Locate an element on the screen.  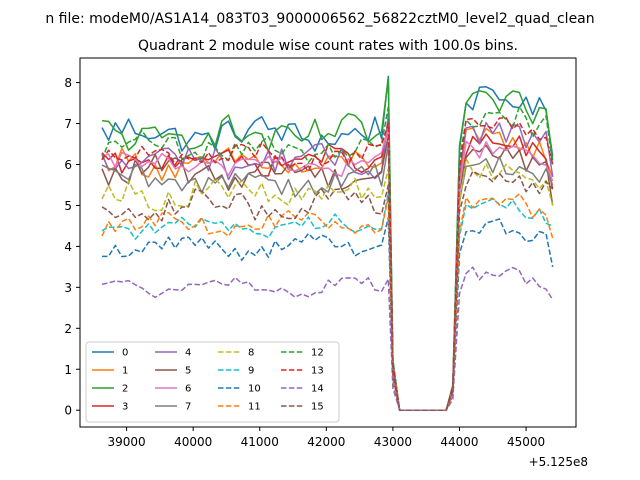
legend-label-13: 13 is located at coordinates (317, 371).